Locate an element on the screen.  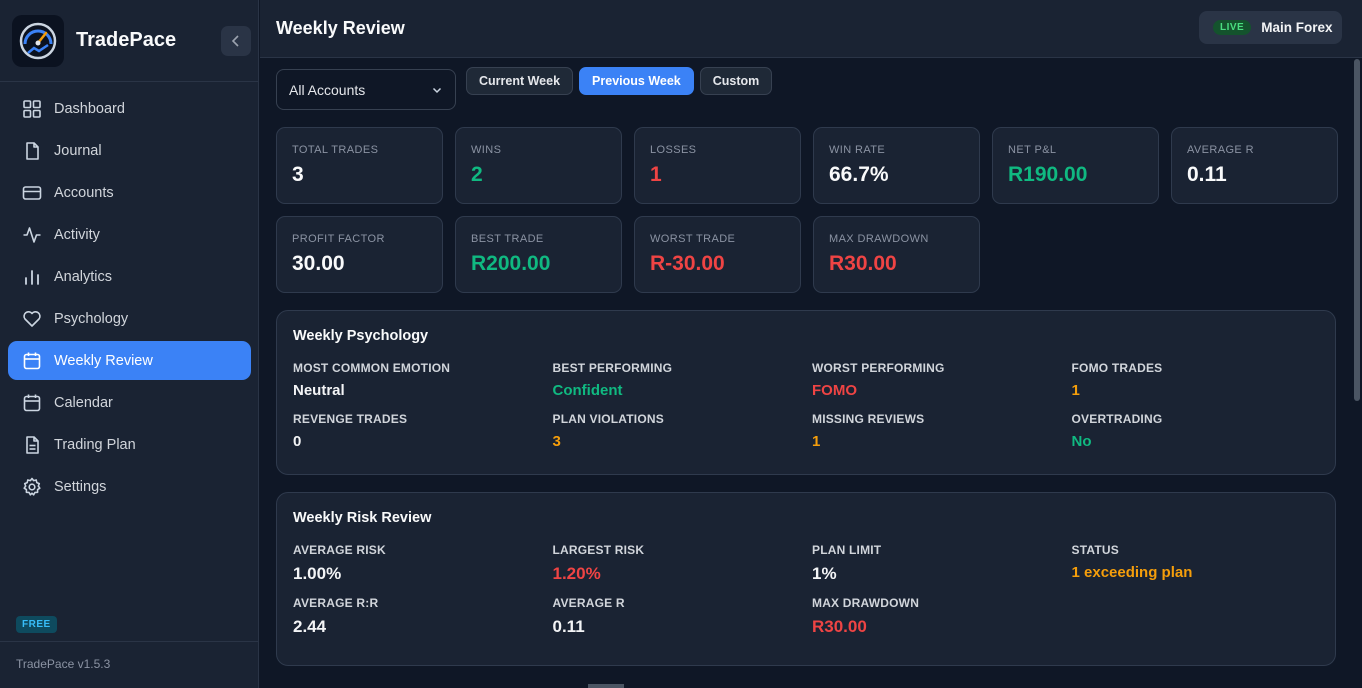
file-icon is located at coordinates (32, 150).